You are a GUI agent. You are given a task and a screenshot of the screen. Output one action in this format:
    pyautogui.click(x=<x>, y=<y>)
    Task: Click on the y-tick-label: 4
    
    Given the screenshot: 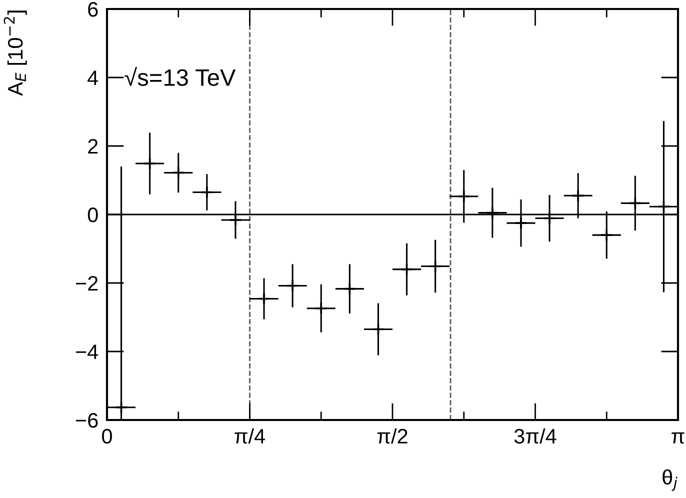 What is the action you would take?
    pyautogui.click(x=93, y=78)
    